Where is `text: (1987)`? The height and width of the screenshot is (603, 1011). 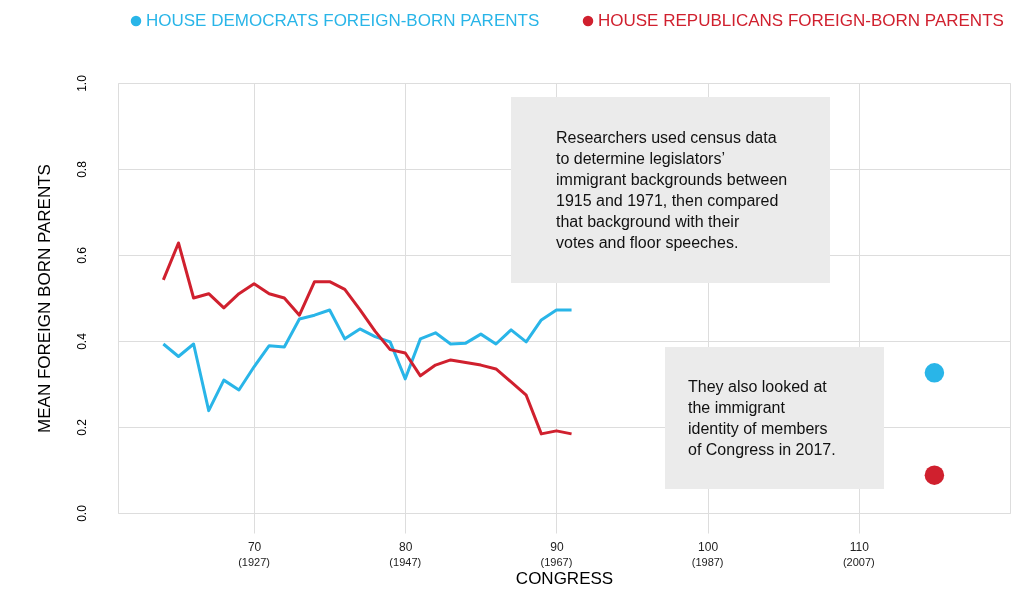 text: (1987) is located at coordinates (707, 562).